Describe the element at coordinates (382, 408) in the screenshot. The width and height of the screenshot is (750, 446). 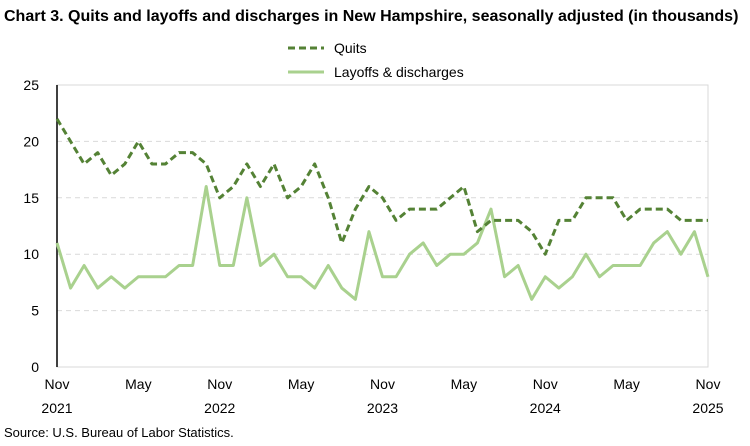
I see `x-tick-year-label: 2023` at that location.